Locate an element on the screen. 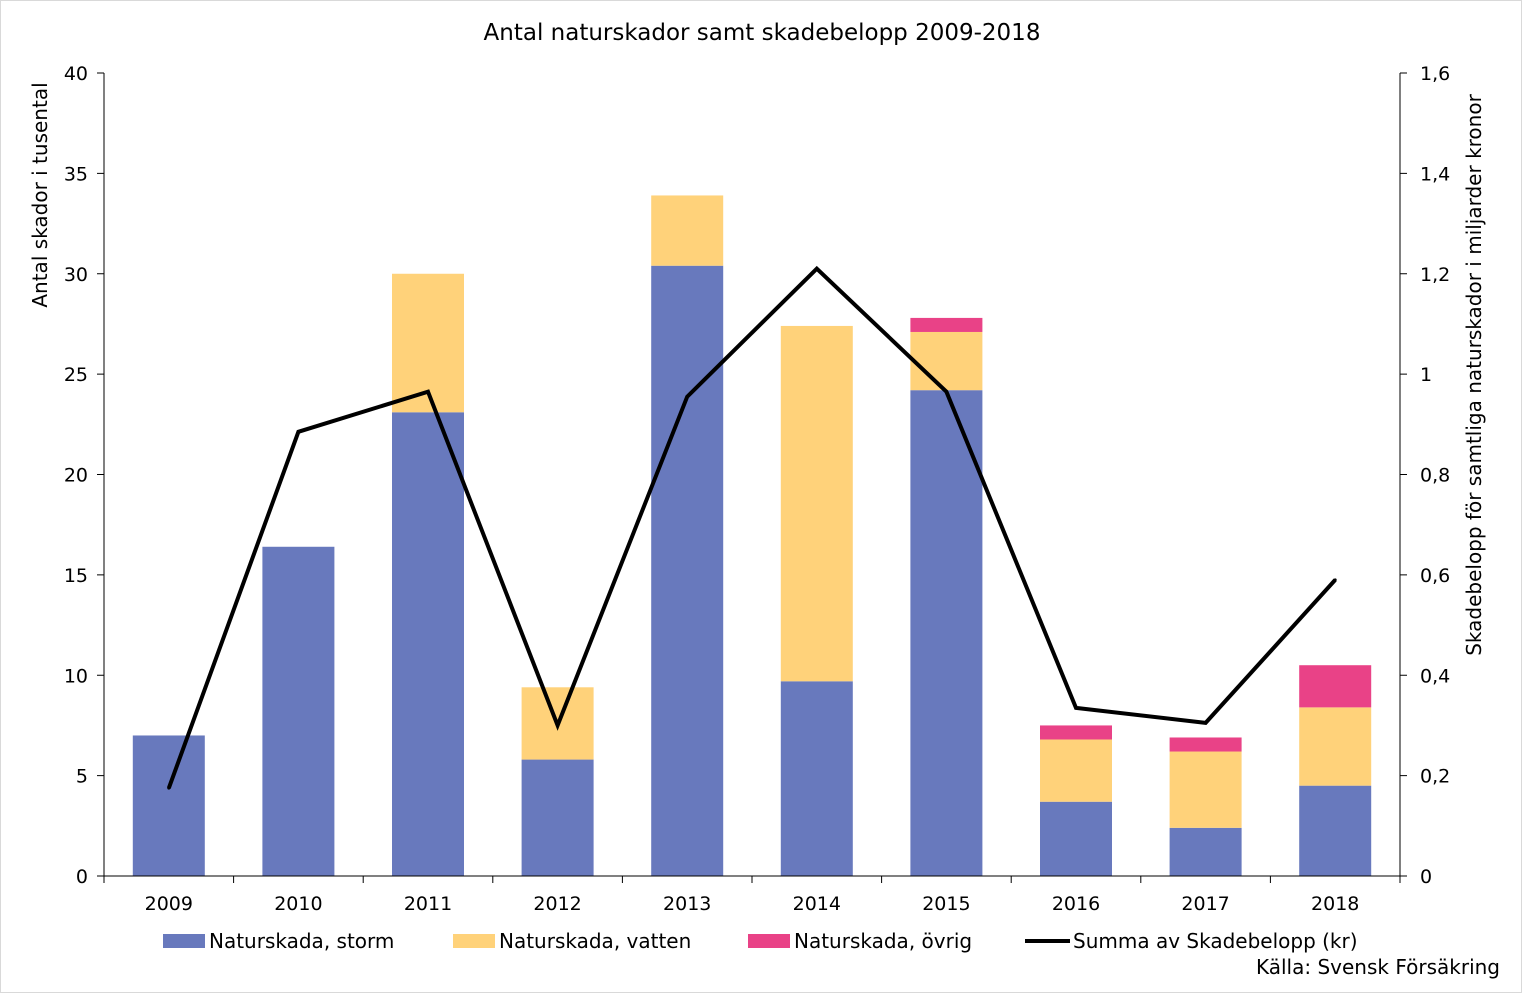 This screenshot has width=1524, height=995. bar-naturskada-vatten-2015 is located at coordinates (946, 361).